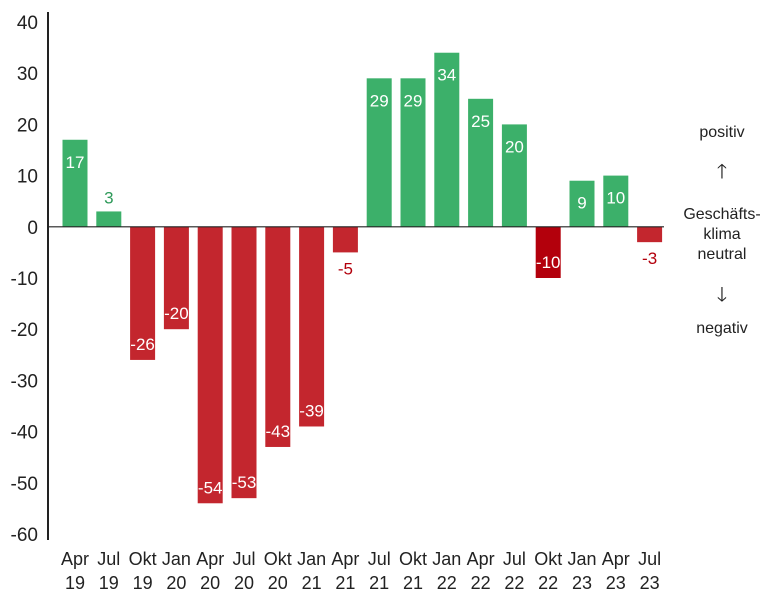  I want to click on arrow-down-icon: 🡓, so click(722, 295).